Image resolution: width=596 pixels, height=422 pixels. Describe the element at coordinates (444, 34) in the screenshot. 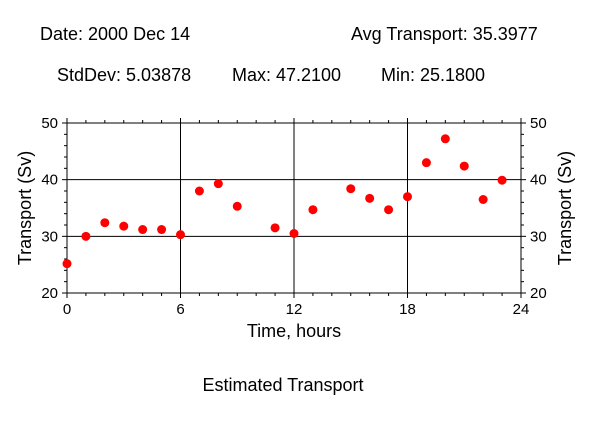

I see `avg-transport-label: Avg Transport: 35.3977` at that location.